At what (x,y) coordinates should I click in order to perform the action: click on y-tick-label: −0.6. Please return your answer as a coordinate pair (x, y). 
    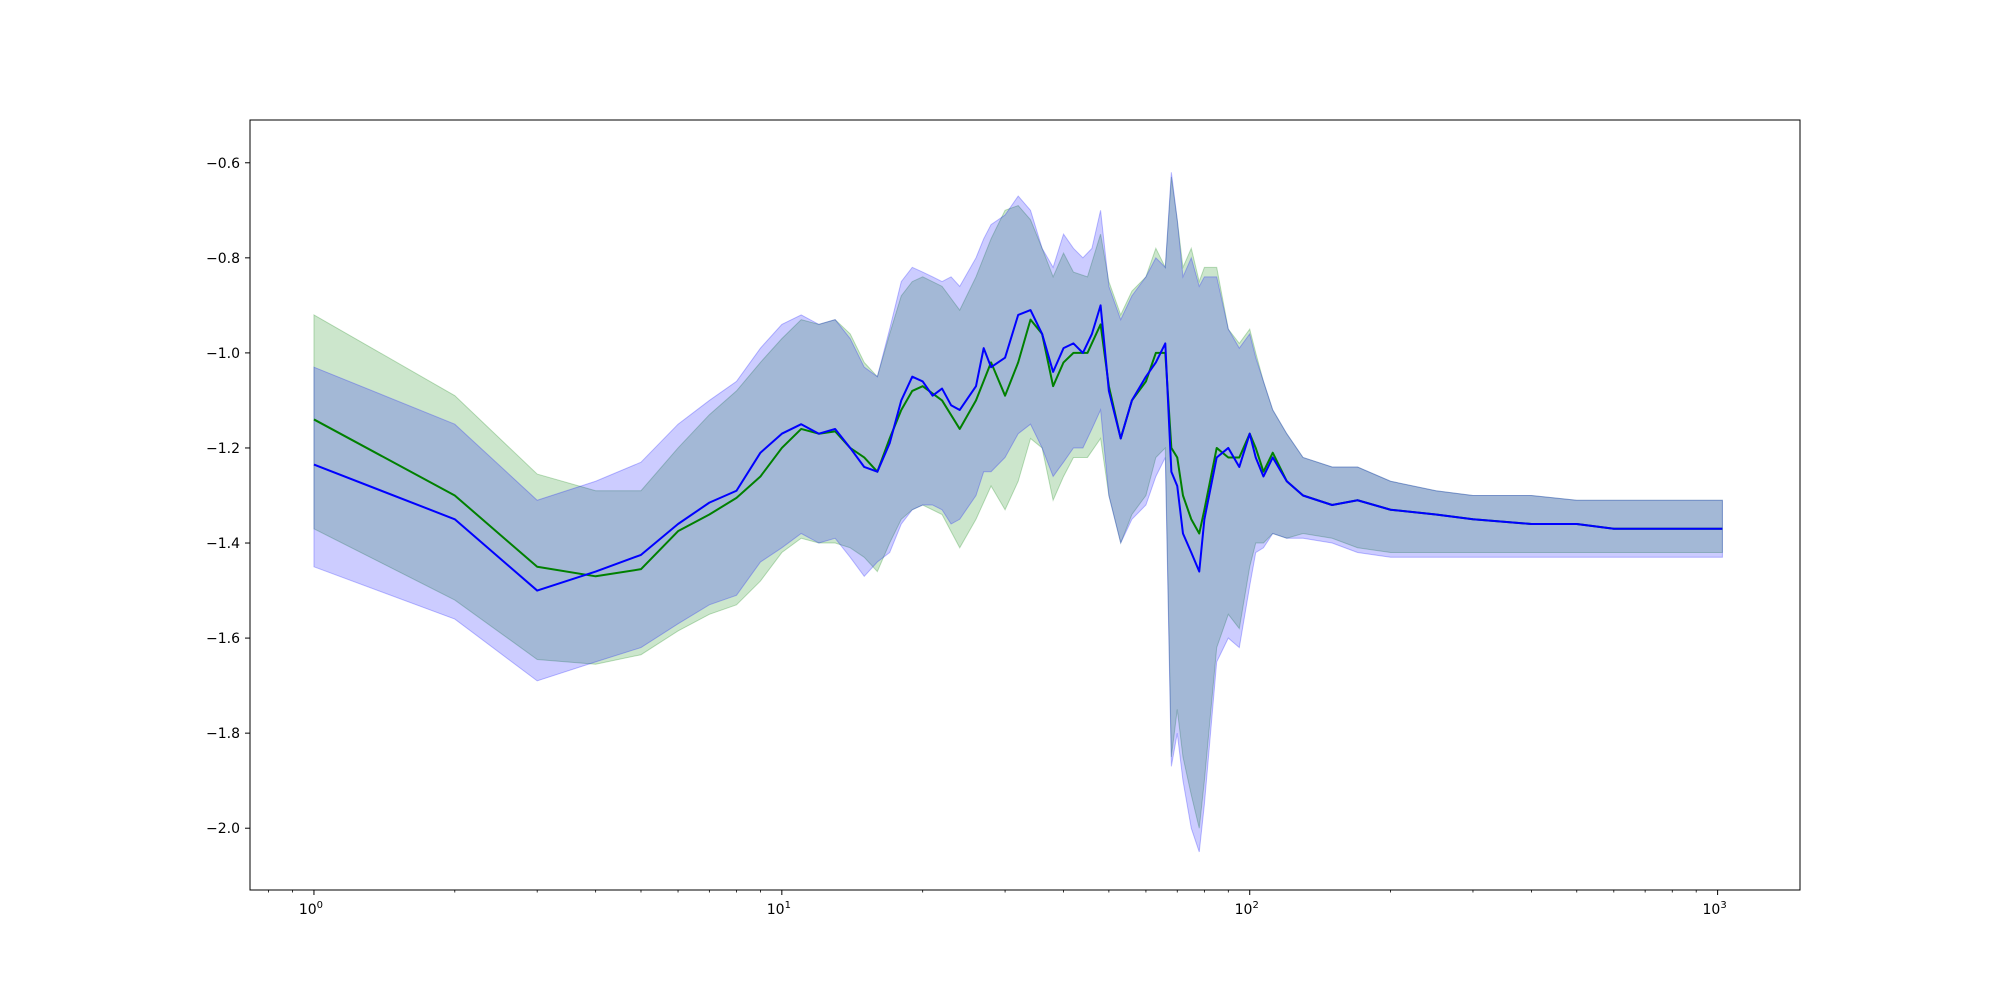
    Looking at the image, I should click on (223, 164).